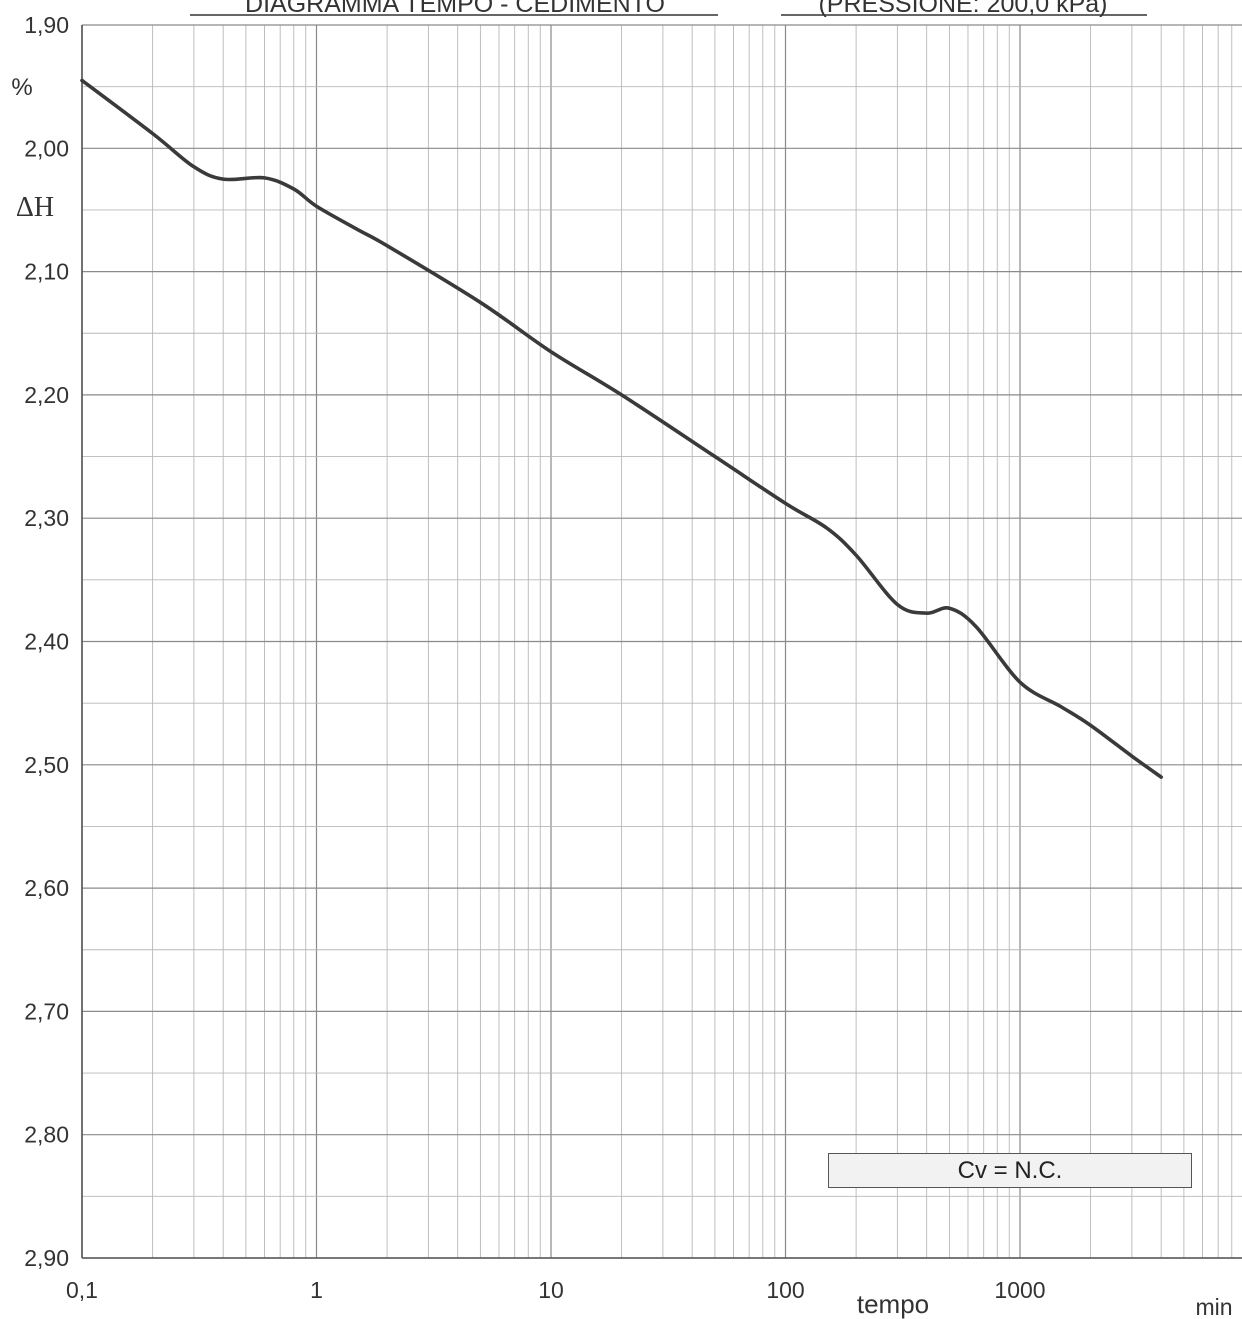 Image resolution: width=1242 pixels, height=1319 pixels. Describe the element at coordinates (1019, 1290) in the screenshot. I see `x-tick-label: 1000` at that location.